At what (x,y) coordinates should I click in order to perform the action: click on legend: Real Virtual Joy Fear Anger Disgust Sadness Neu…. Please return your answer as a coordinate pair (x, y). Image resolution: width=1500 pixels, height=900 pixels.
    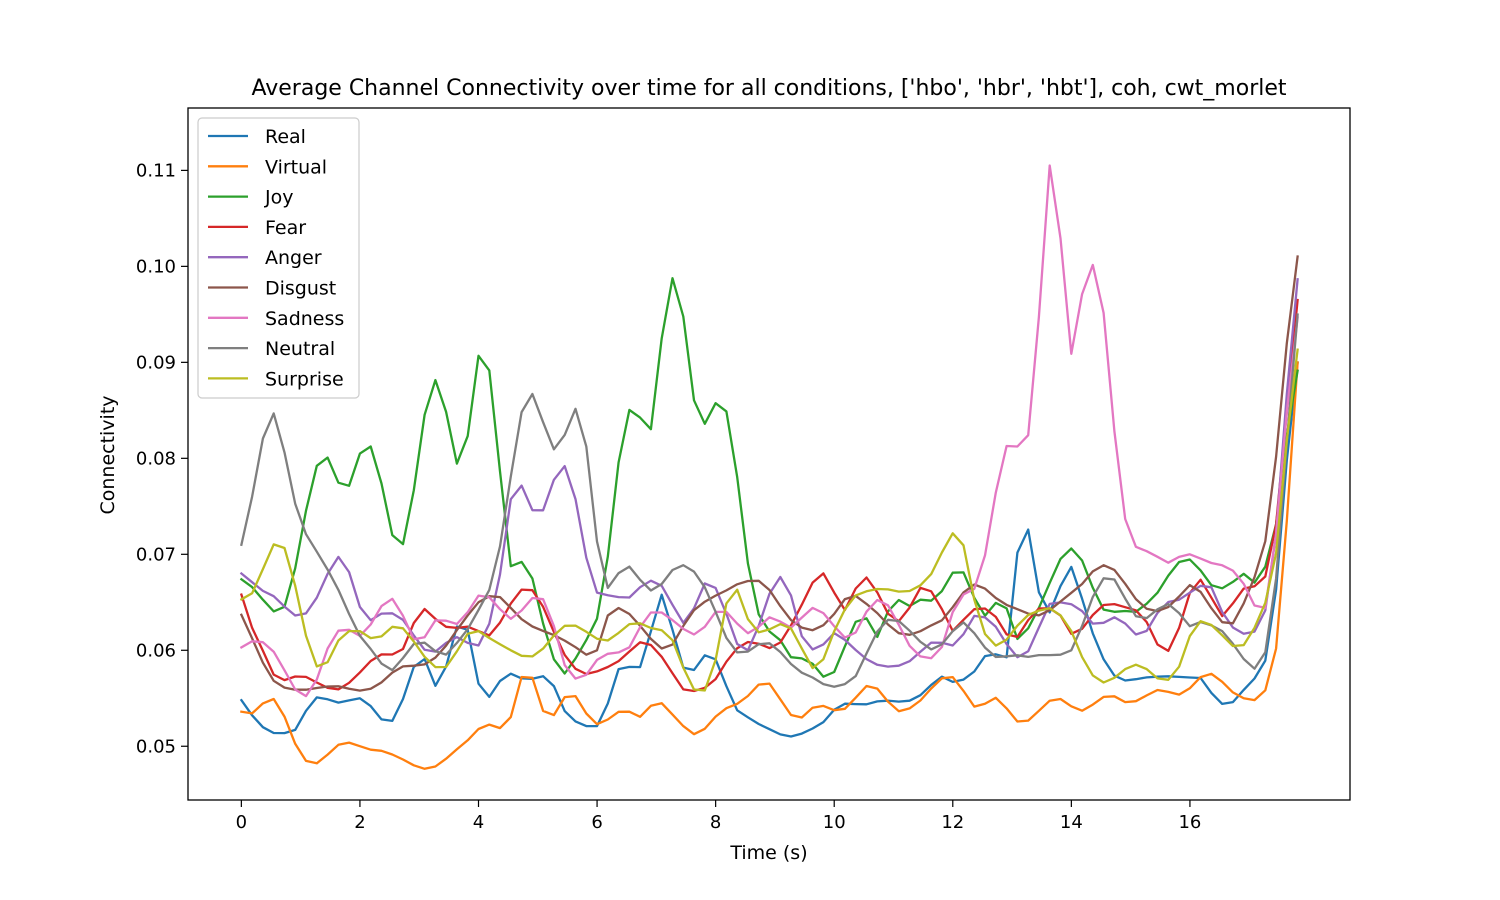
    Looking at the image, I should click on (278, 258).